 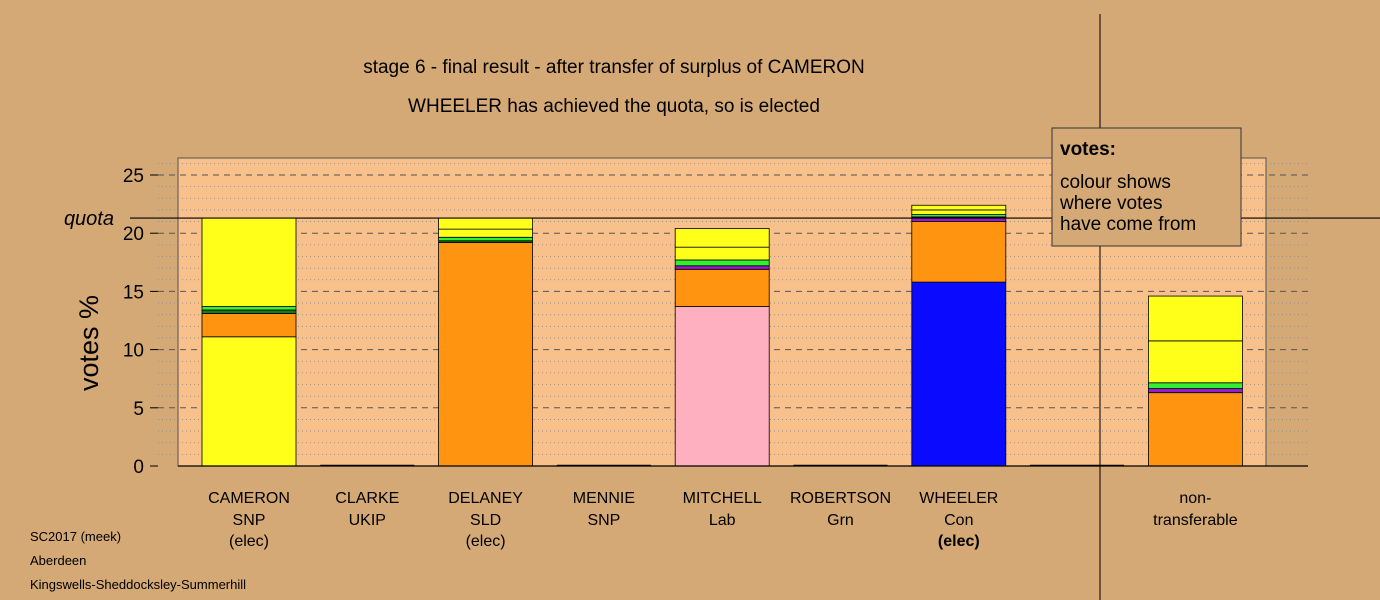 What do you see at coordinates (140, 322) in the screenshot?
I see `y-axis: 0 5 10 15 20 25` at bounding box center [140, 322].